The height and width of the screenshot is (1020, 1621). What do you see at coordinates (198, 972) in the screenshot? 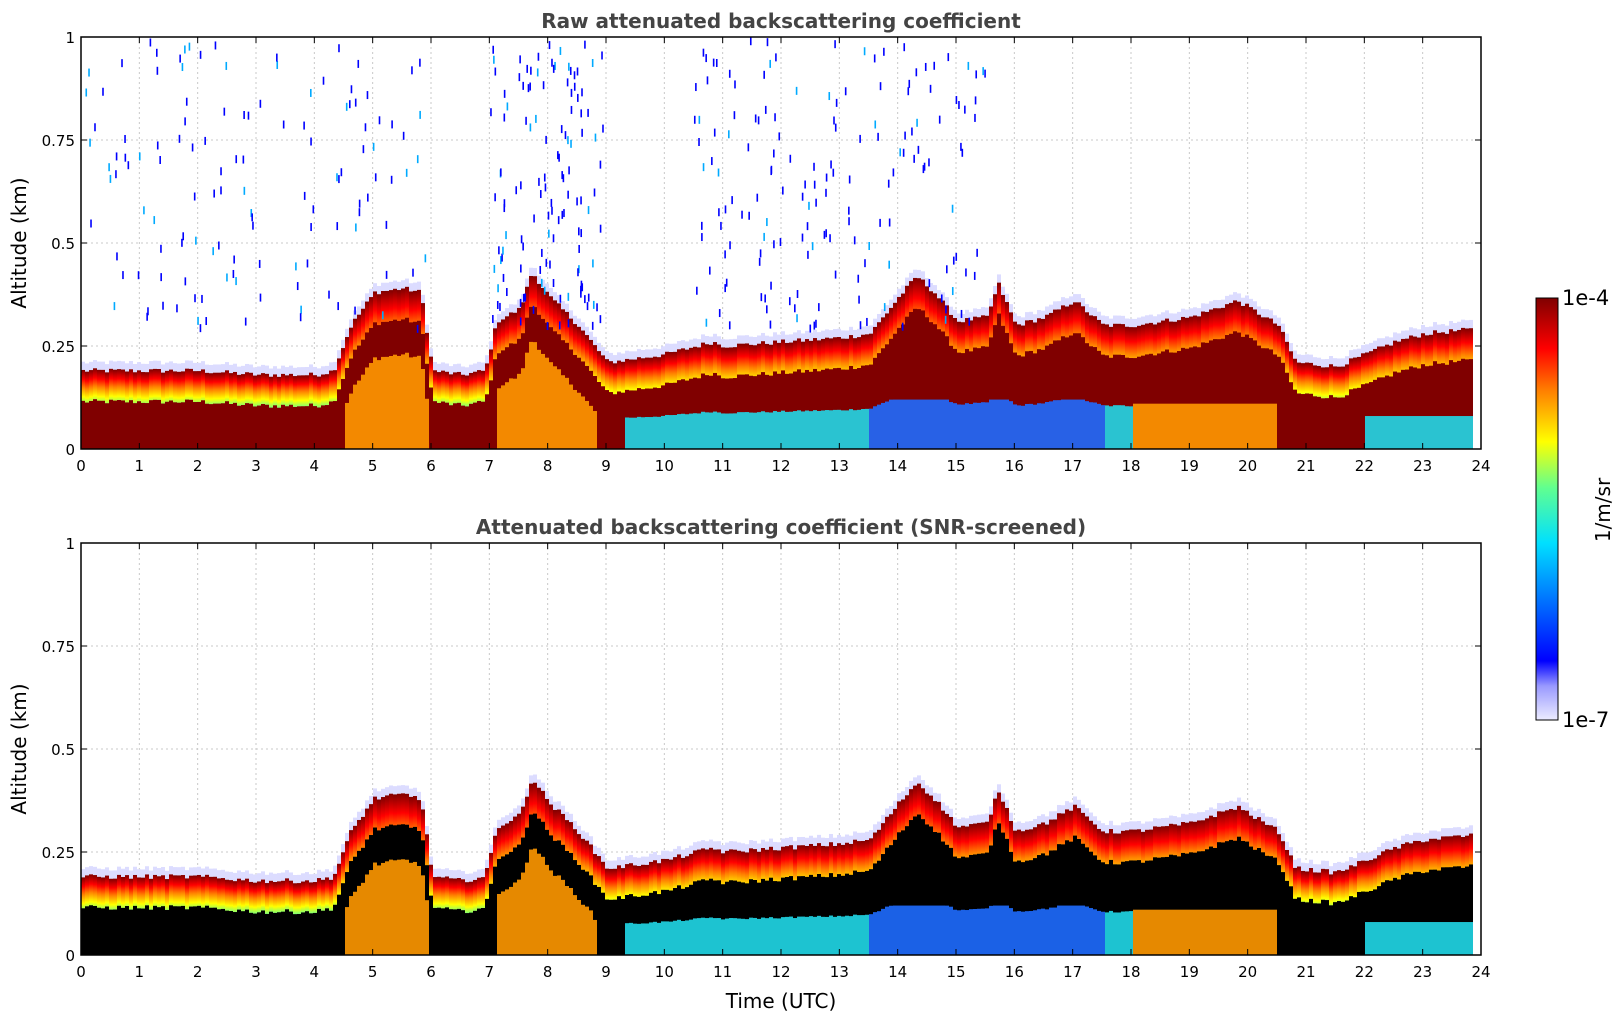
I see `x-tick-label: 2` at bounding box center [198, 972].